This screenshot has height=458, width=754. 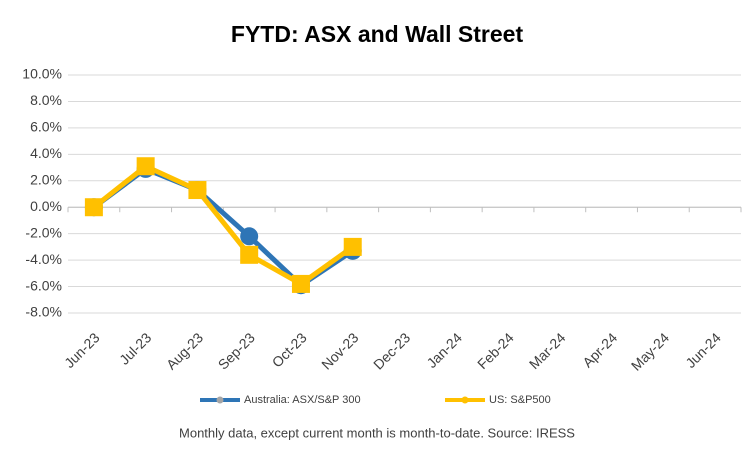 I want to click on x-tick-label: Apr-24, so click(x=599, y=349).